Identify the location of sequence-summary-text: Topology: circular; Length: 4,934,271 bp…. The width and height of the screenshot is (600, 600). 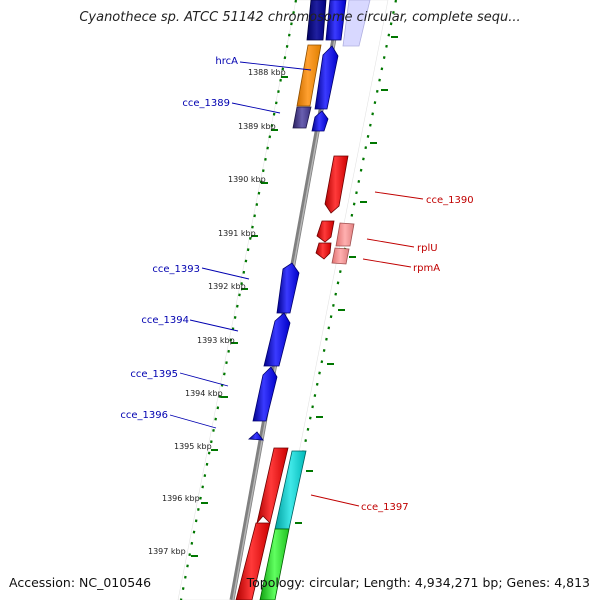
(418, 582).